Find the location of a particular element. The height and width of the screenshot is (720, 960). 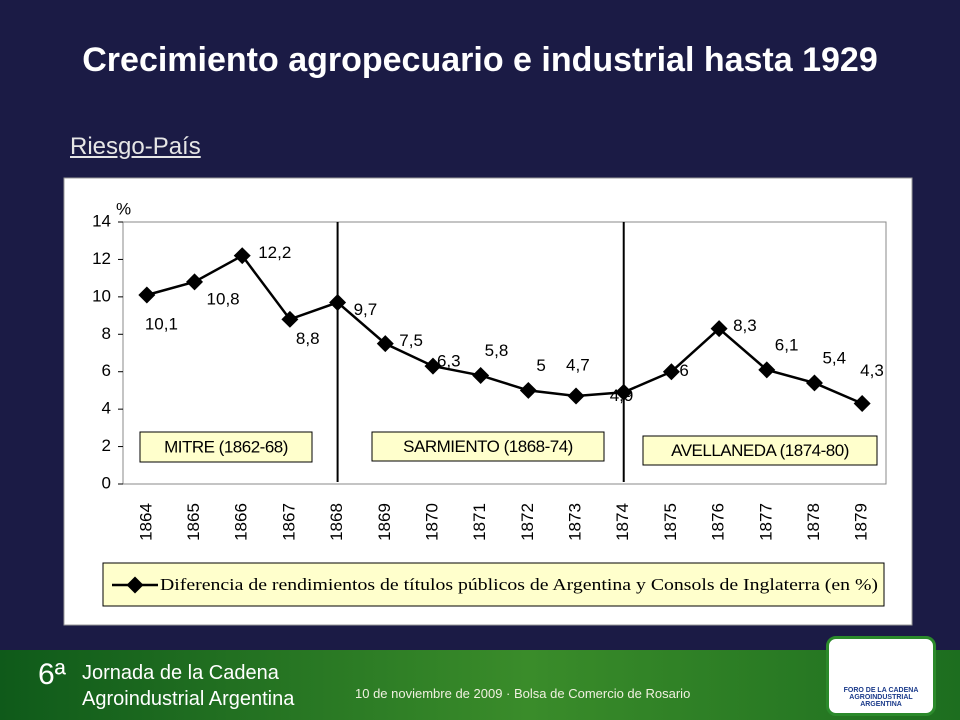

edition: 6ª is located at coordinates (52, 674).